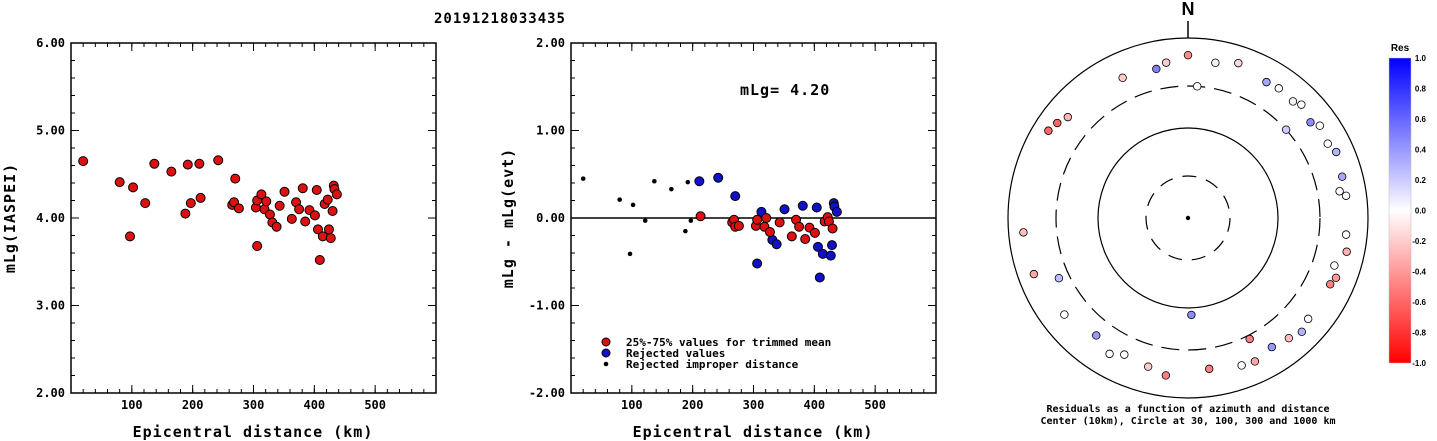 The width and height of the screenshot is (1437, 441). I want to click on colorbar-scale, so click(1400, 210).